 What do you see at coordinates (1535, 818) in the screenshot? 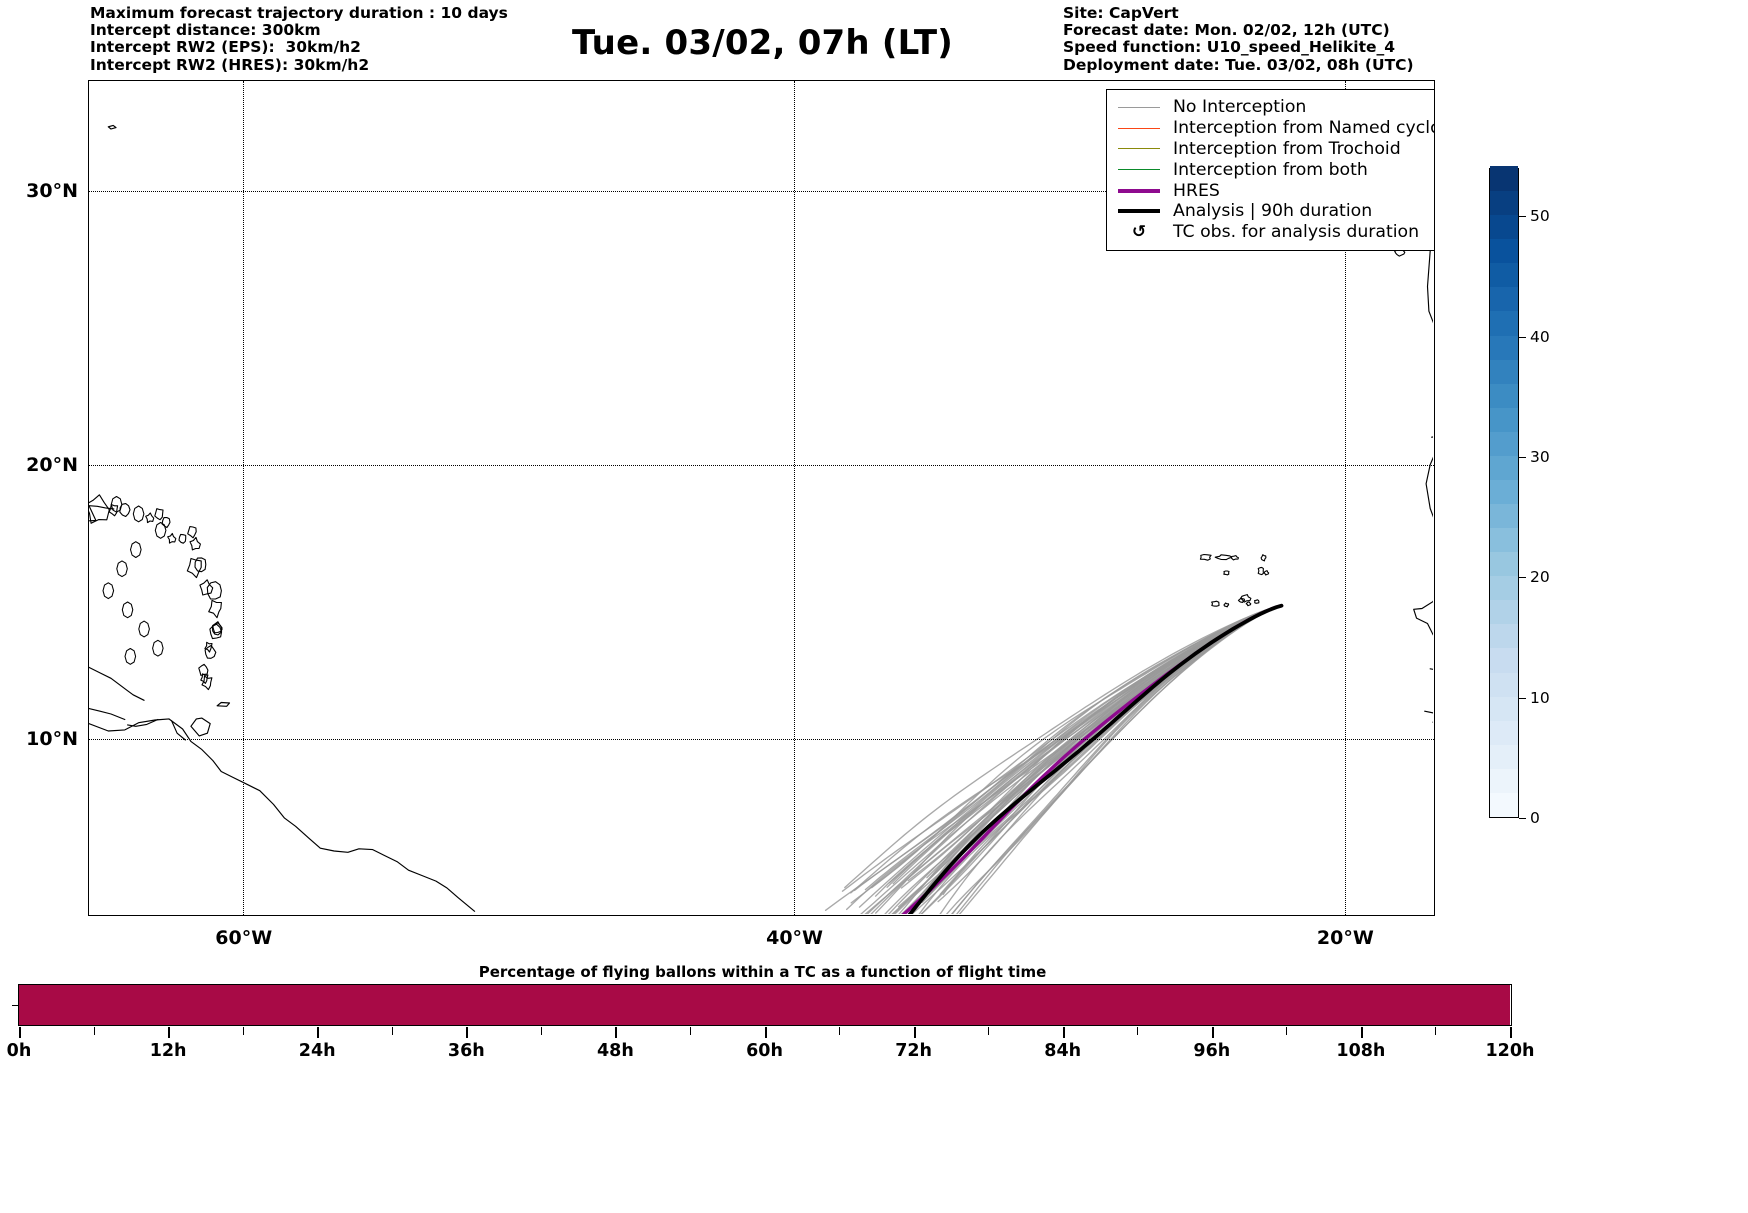
I see `colorbar-tick-label-0: 0` at bounding box center [1535, 818].